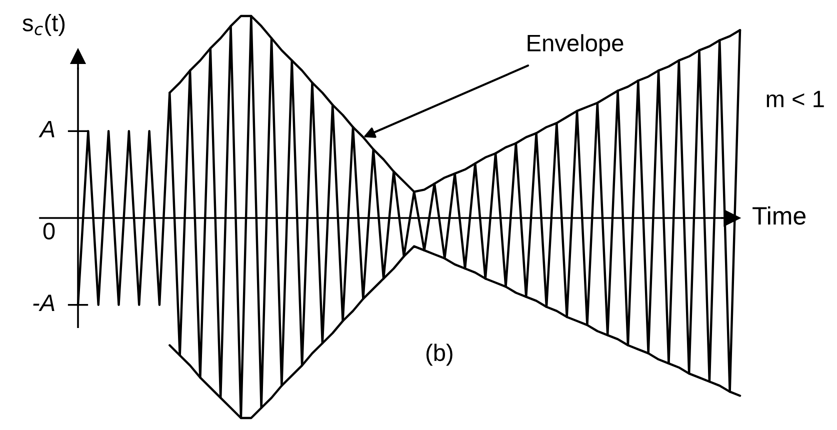  I want to click on x-axis-title: Time, so click(779, 215).